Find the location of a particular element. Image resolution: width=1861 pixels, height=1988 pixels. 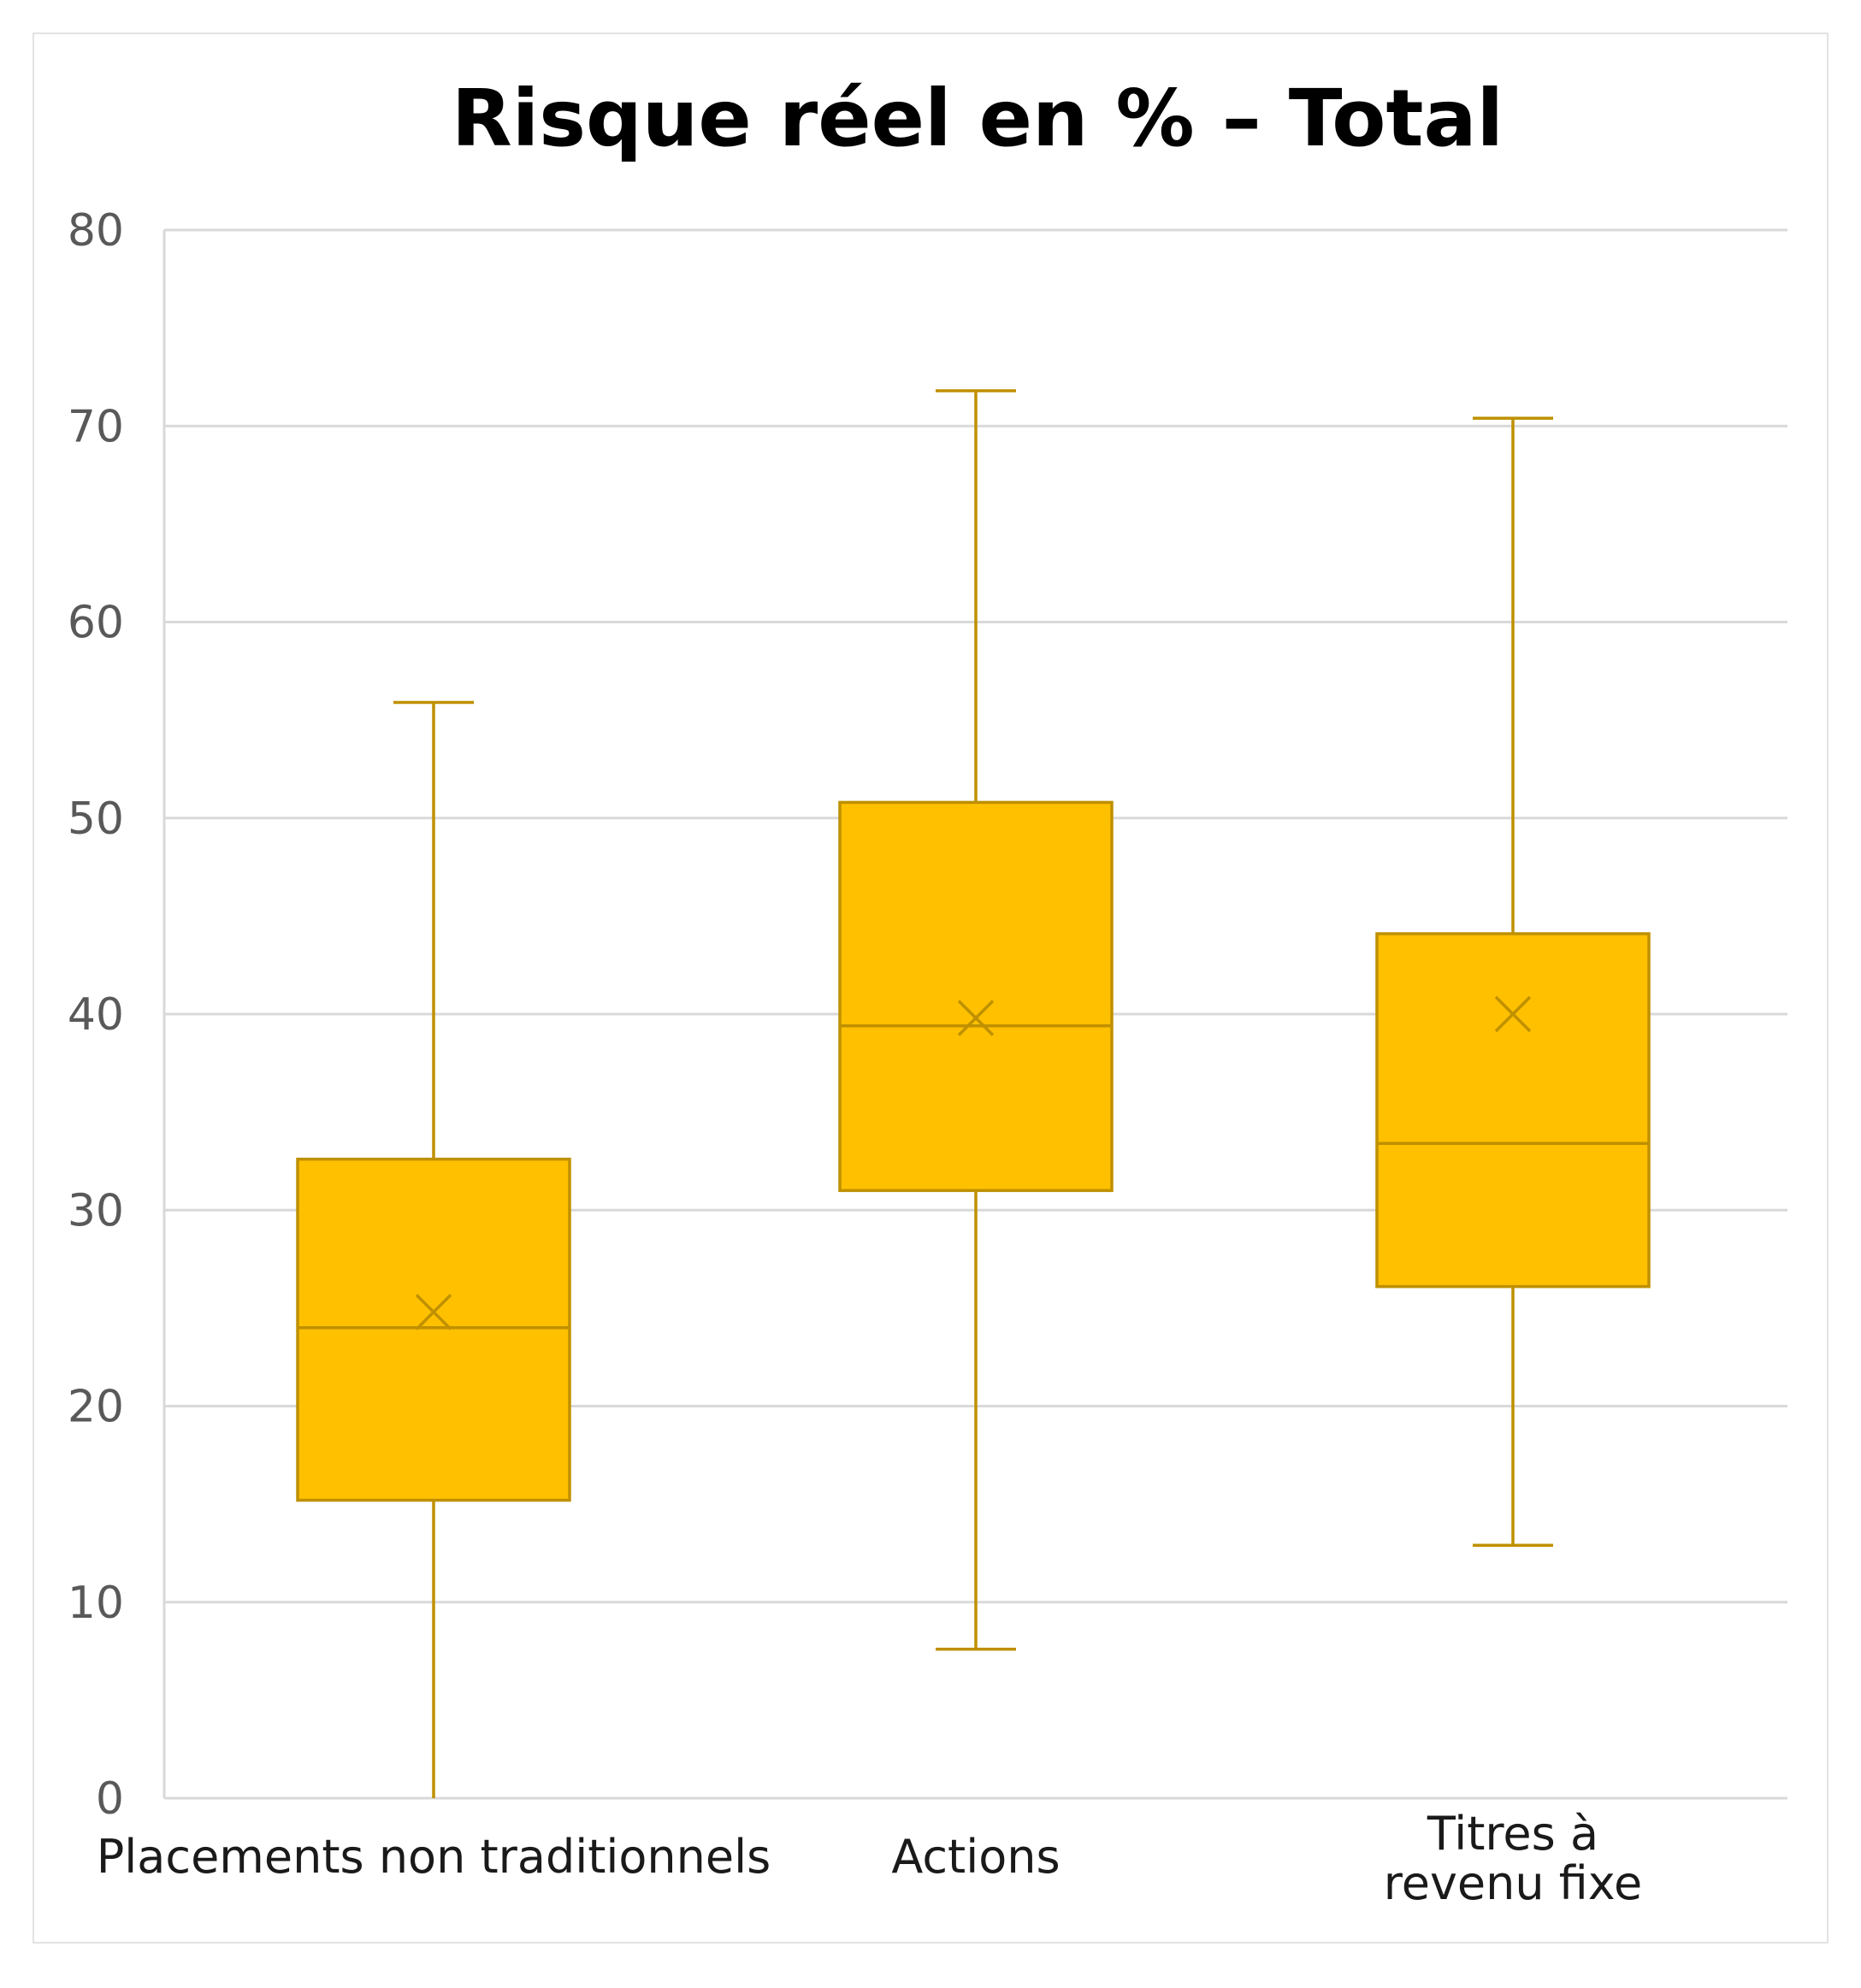

y-tick-label-30: 30 is located at coordinates (96, 1210).